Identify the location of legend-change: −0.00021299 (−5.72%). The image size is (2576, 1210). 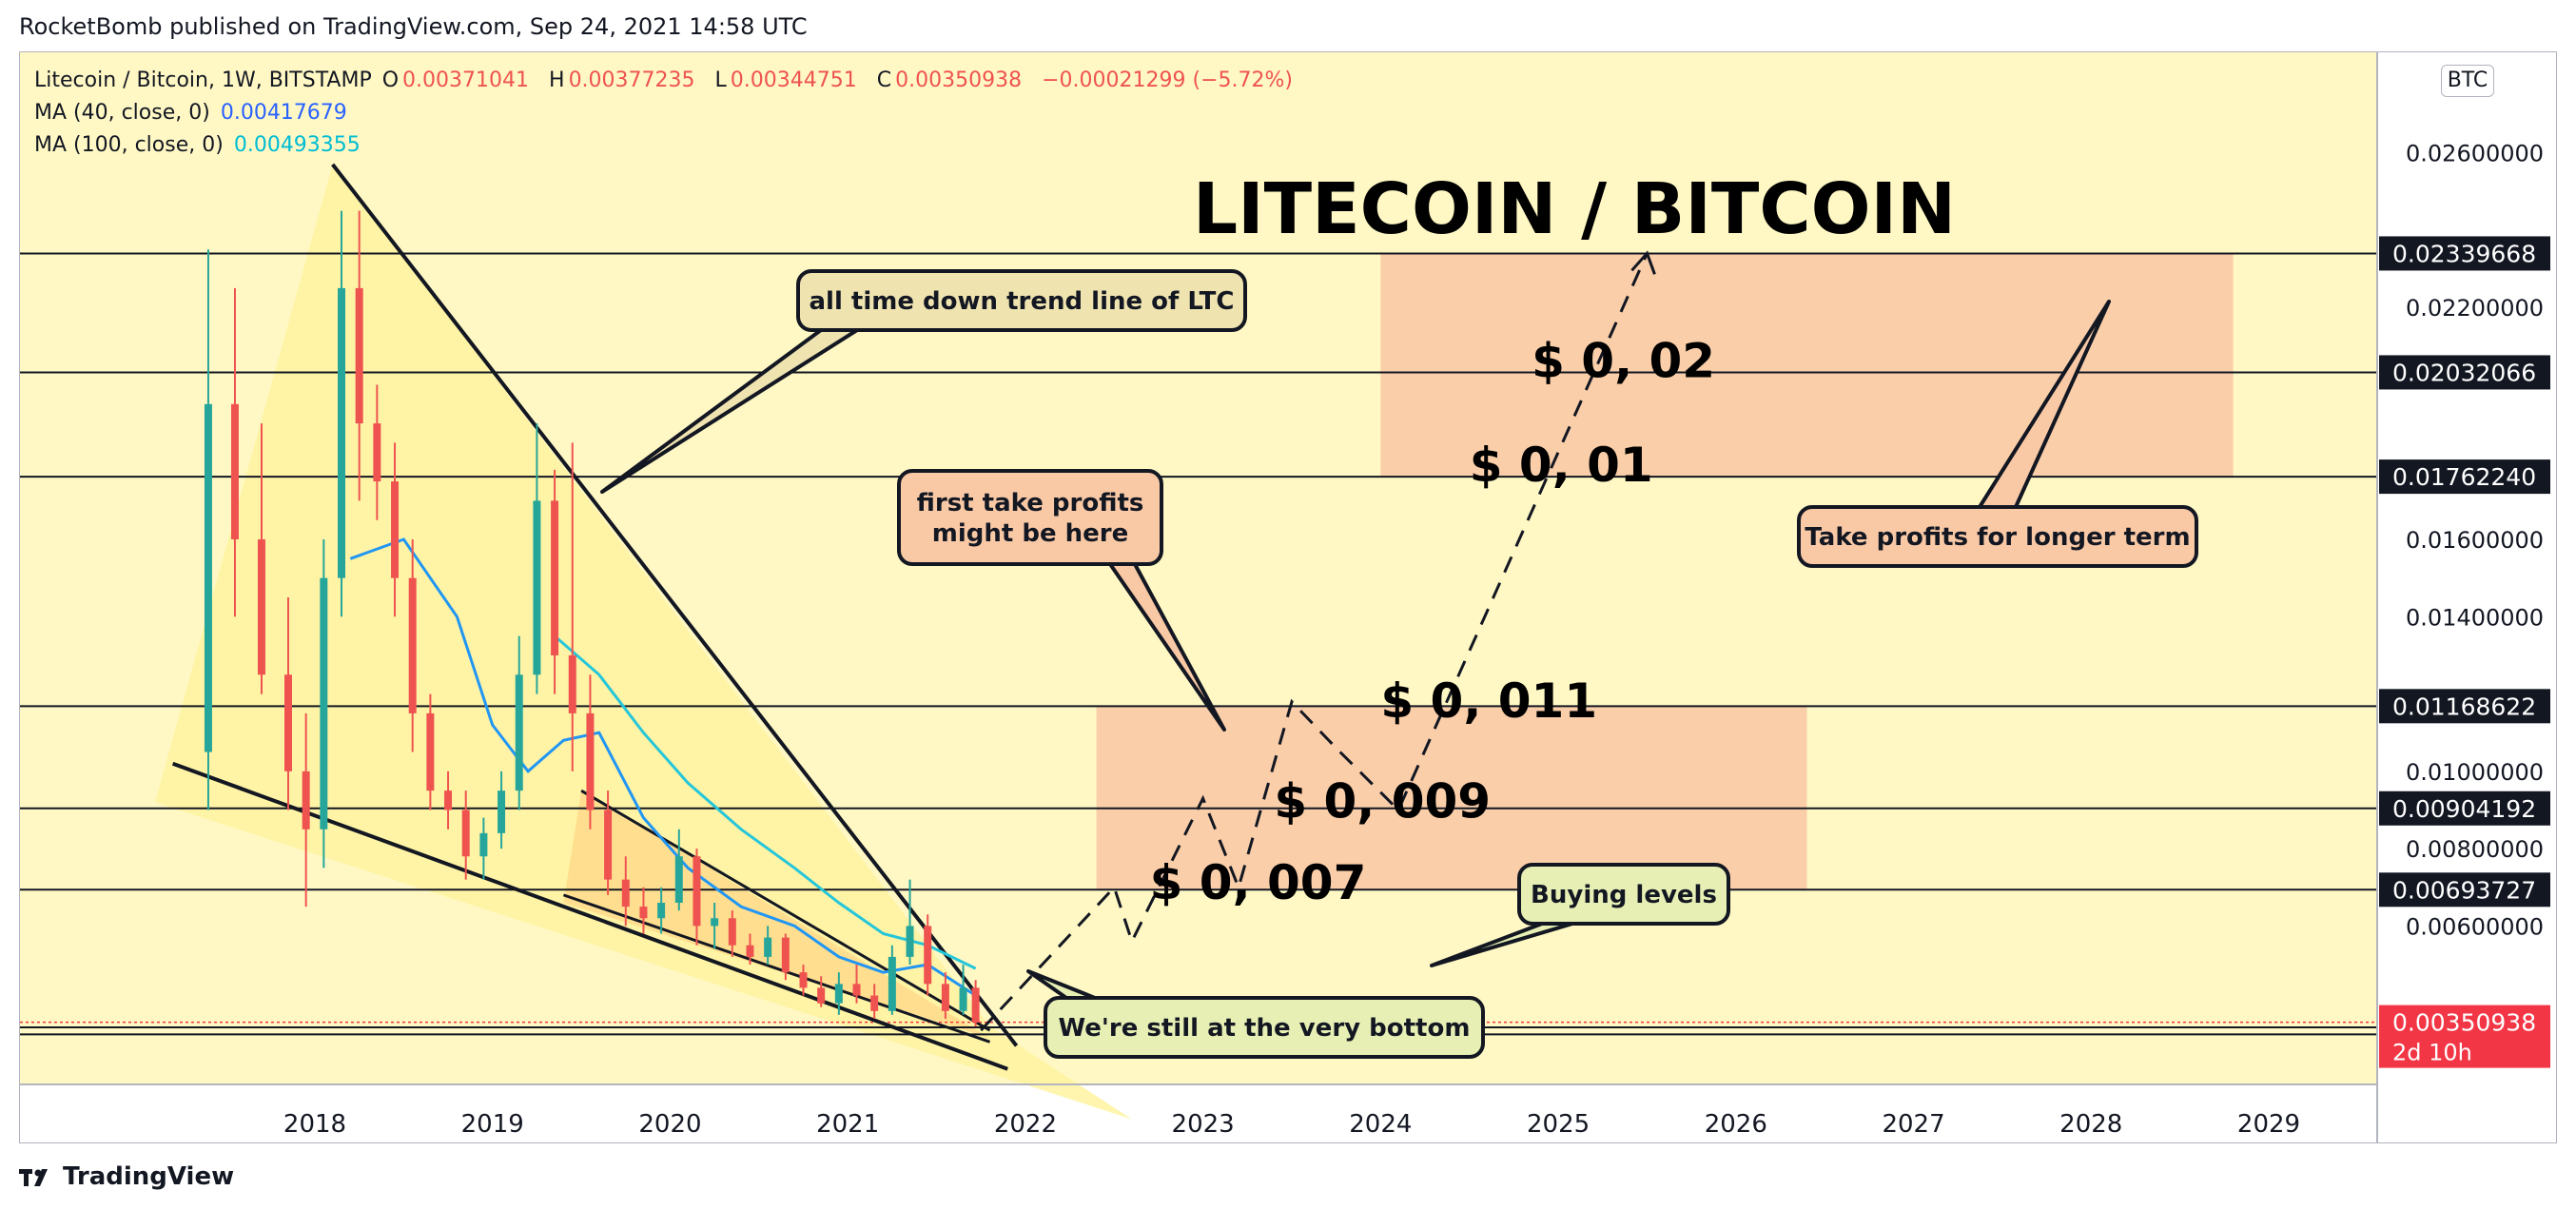
(1168, 80).